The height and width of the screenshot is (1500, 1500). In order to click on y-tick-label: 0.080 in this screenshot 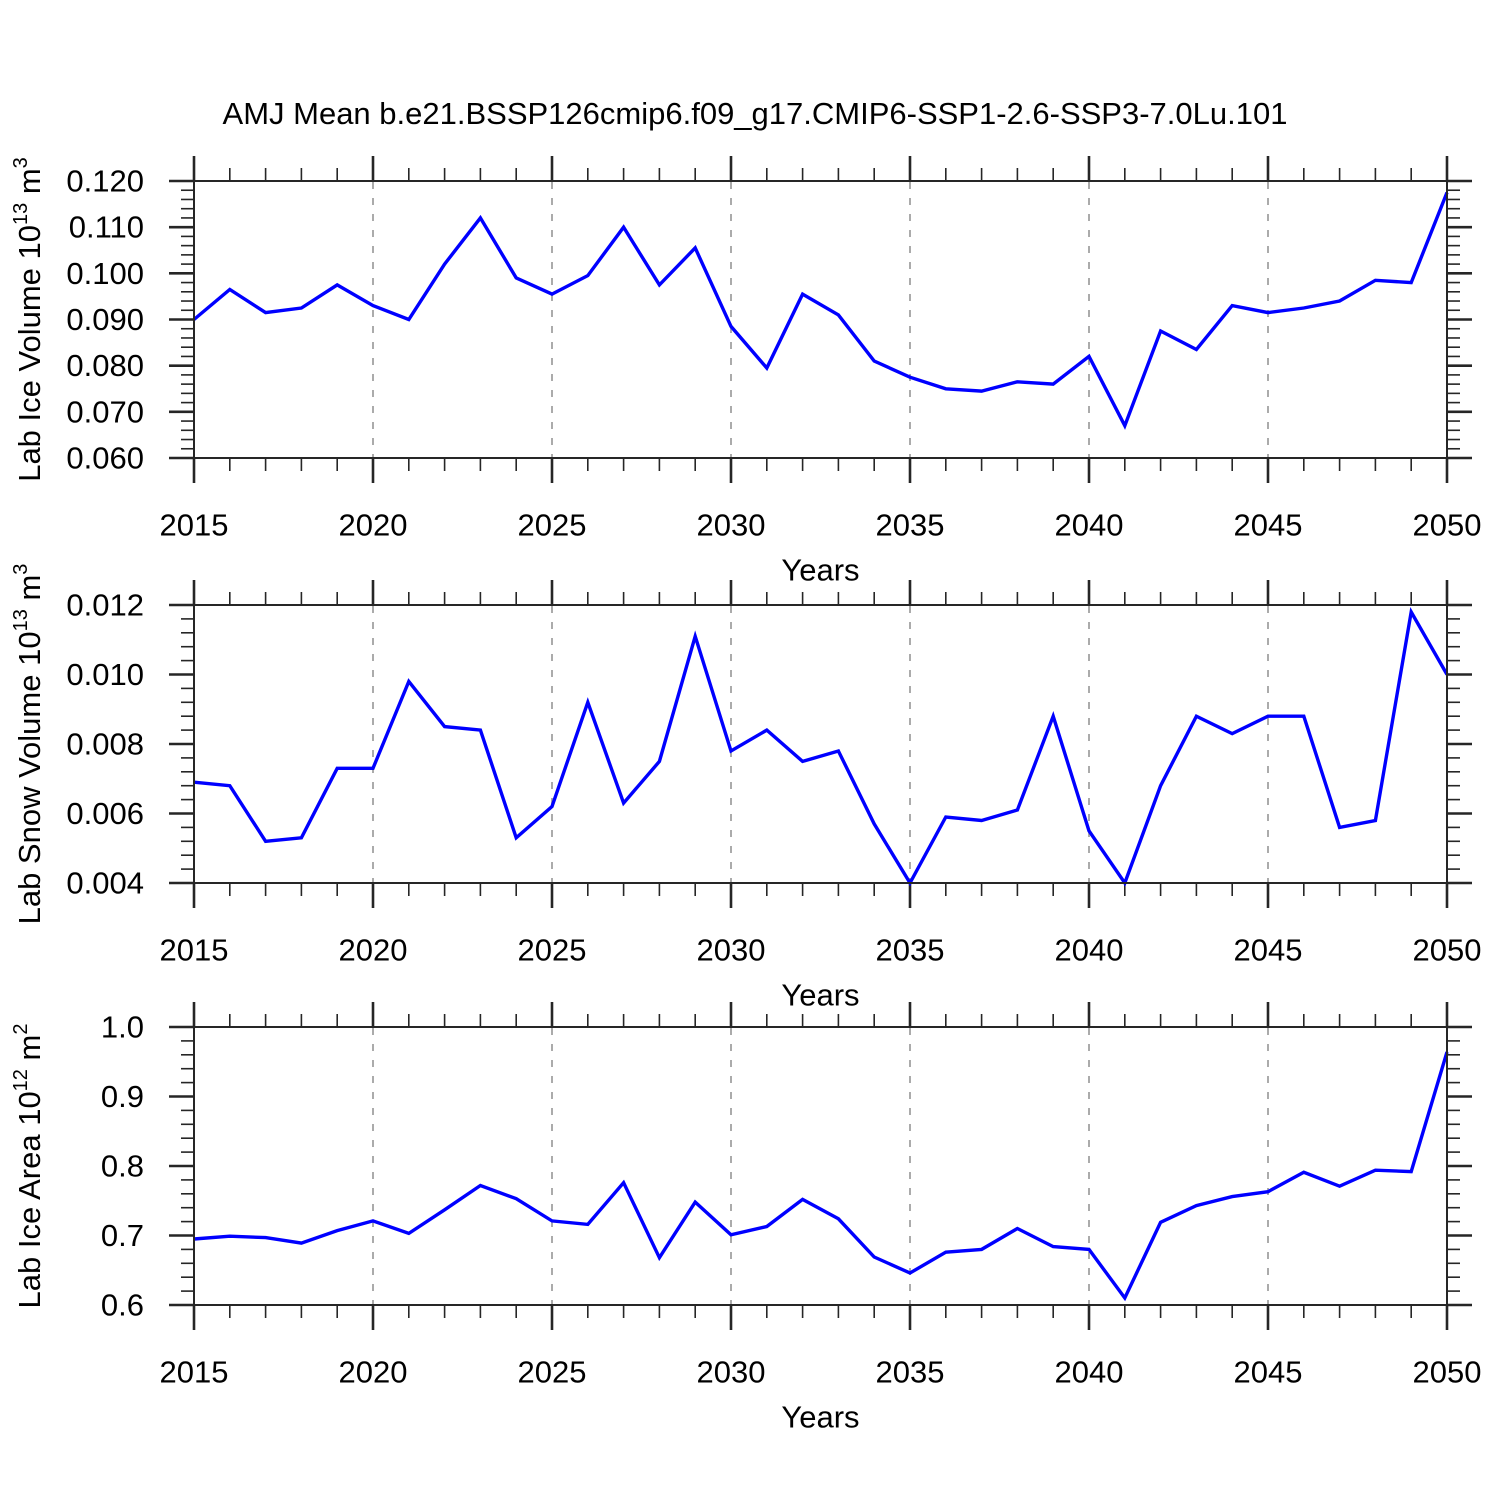, I will do `click(105, 365)`.